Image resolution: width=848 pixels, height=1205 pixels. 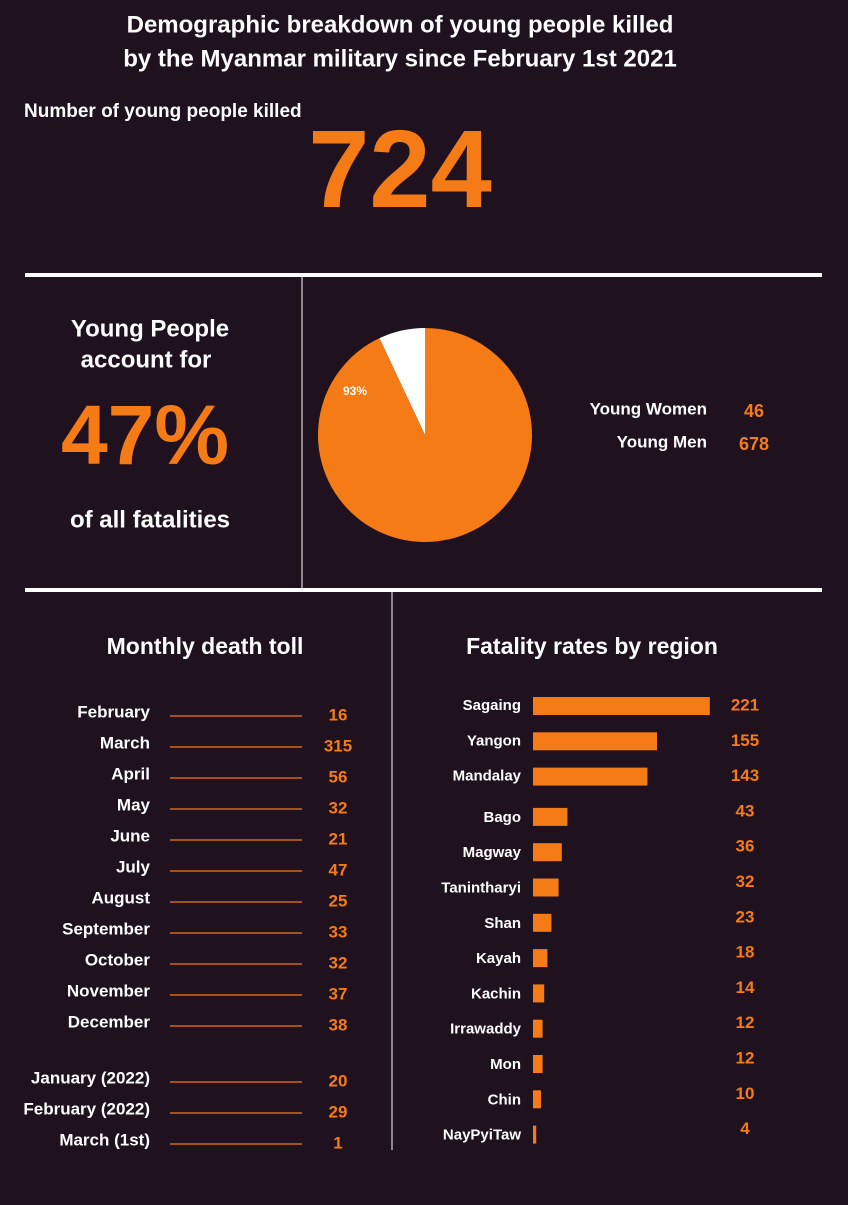 I want to click on section-title: Fatality rates by region, so click(x=592, y=646).